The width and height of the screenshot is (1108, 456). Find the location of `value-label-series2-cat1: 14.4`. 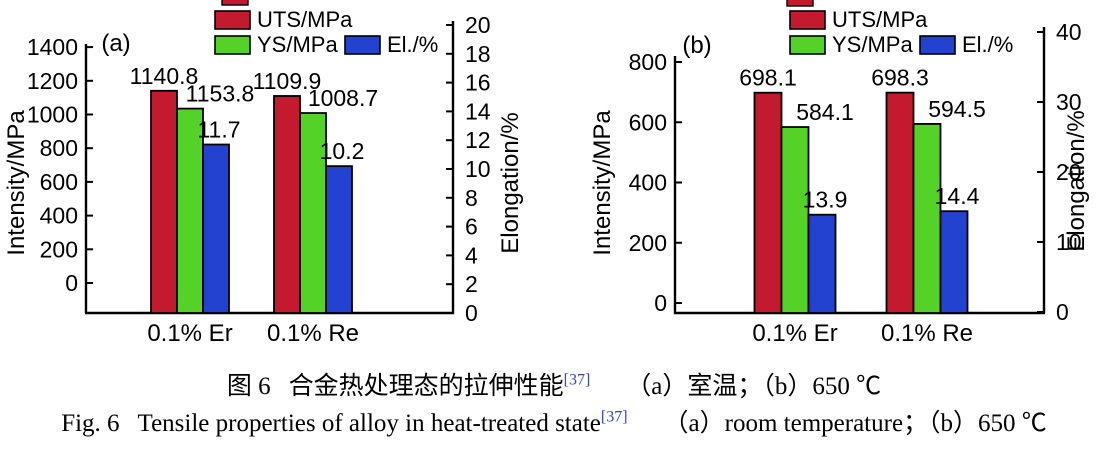

value-label-series2-cat1: 14.4 is located at coordinates (957, 196).